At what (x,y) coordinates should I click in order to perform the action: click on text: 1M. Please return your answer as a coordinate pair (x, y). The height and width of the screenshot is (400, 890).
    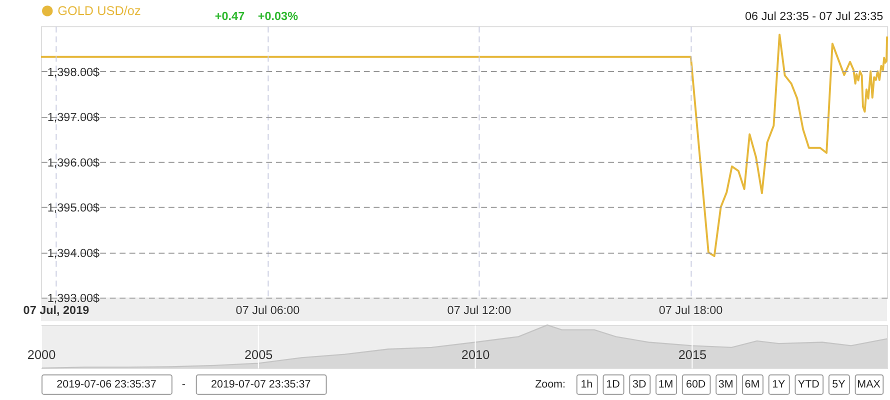
    Looking at the image, I should click on (666, 384).